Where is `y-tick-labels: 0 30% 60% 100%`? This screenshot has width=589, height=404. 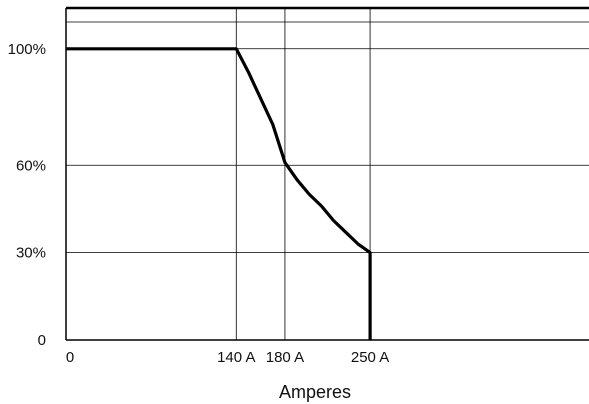 y-tick-labels: 0 30% 60% 100% is located at coordinates (27, 195).